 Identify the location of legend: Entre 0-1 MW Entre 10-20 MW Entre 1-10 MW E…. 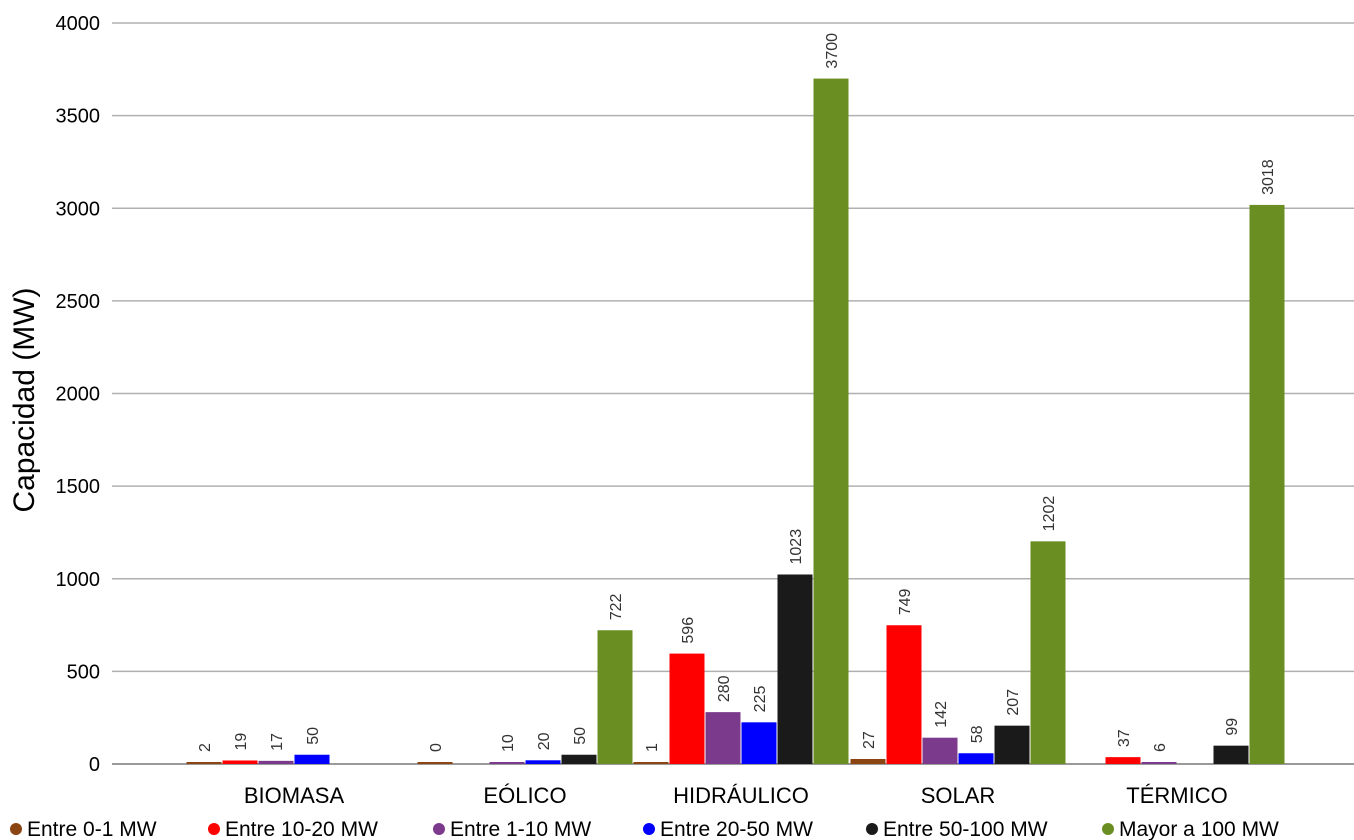
(644, 829).